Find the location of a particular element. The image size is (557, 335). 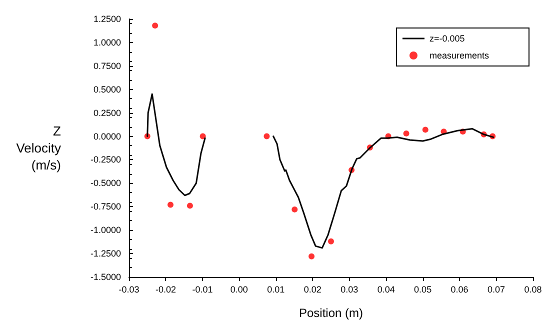

y-tick-label: 0.7500 is located at coordinates (107, 65).